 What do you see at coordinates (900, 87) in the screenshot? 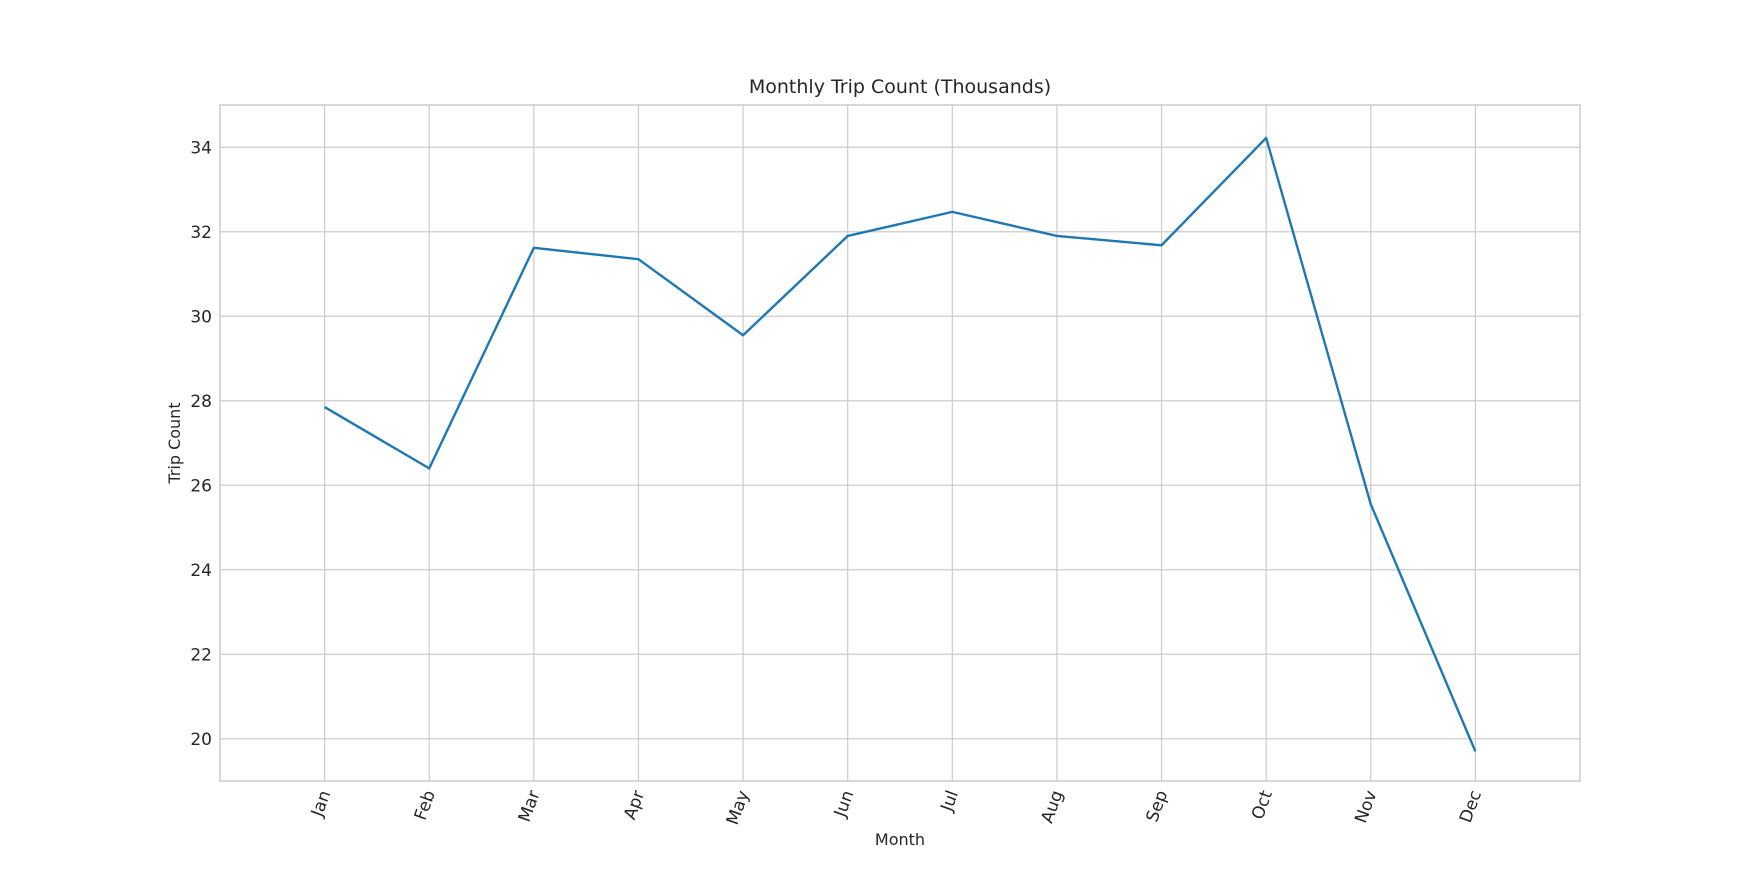
I see `chart-title: Monthly Trip Count (Thousands)` at bounding box center [900, 87].